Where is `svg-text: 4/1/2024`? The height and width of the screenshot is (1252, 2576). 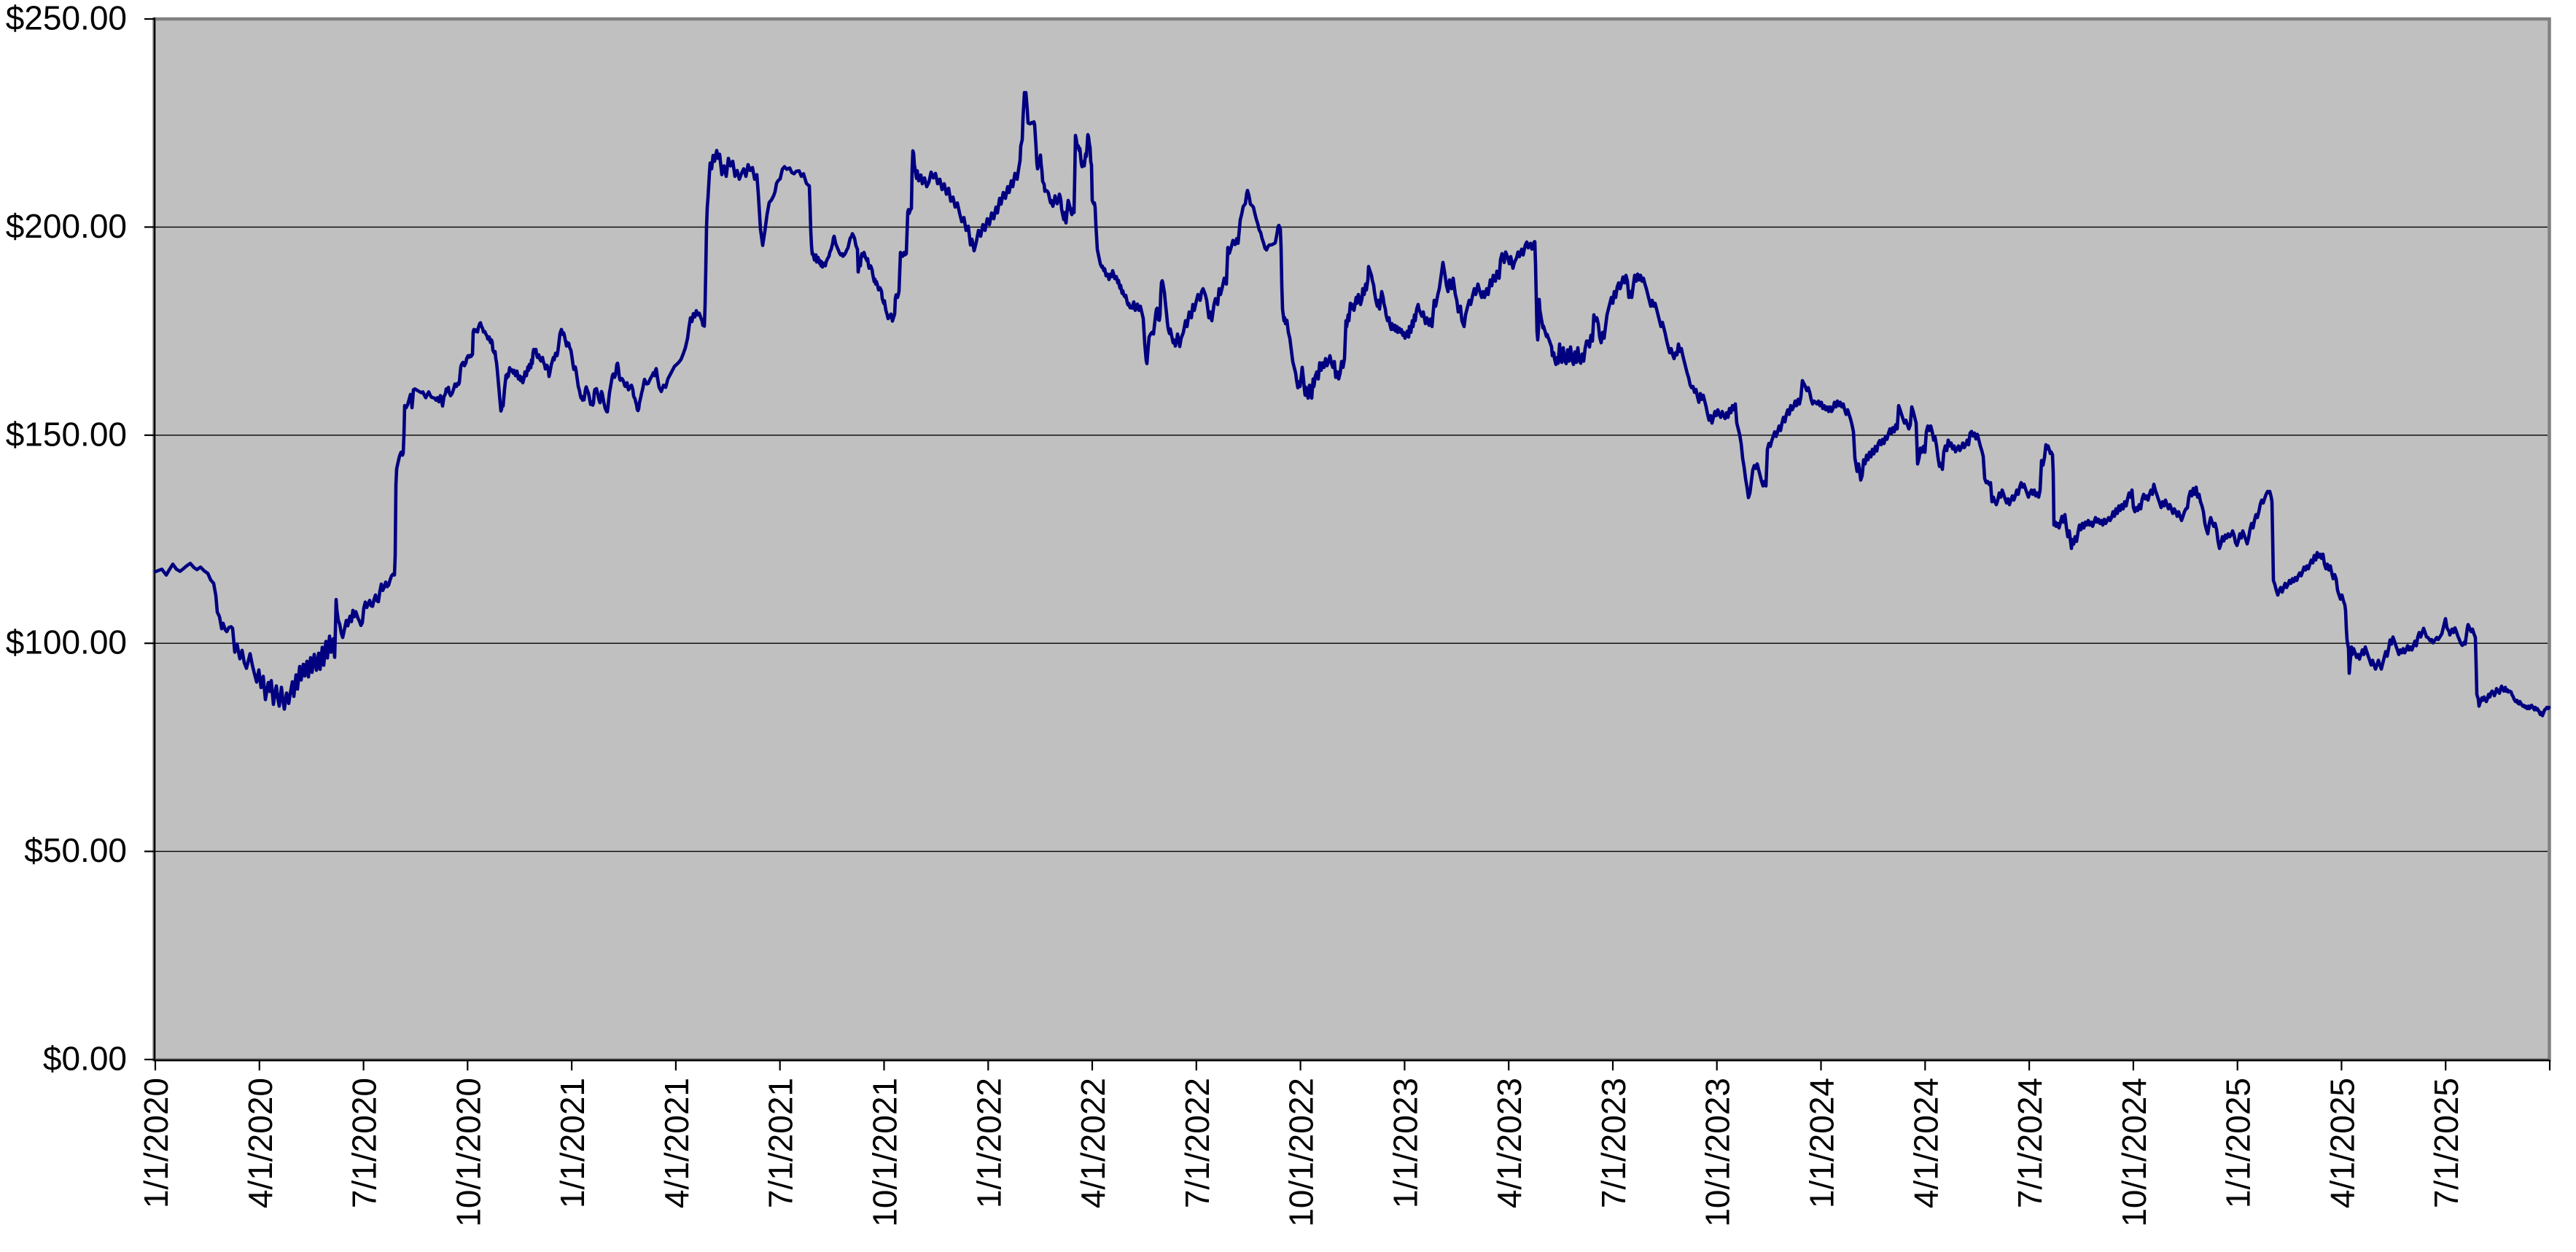
svg-text: 4/1/2024 is located at coordinates (1926, 1143).